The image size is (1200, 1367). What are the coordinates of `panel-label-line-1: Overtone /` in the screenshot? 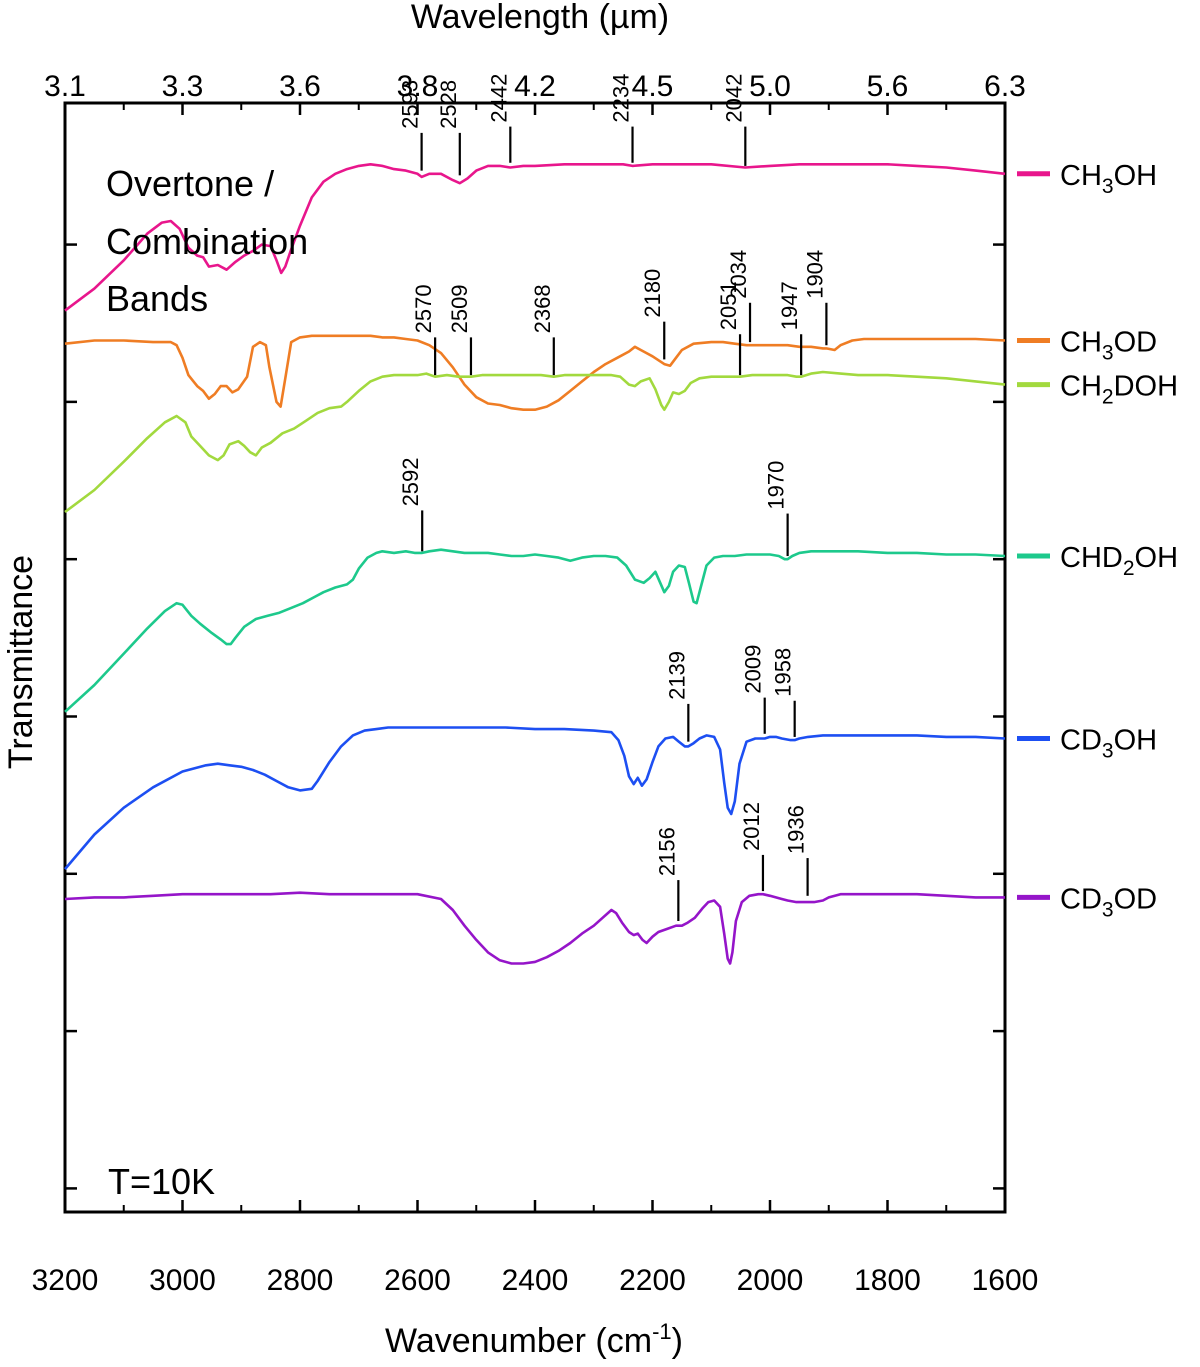 It's located at (190, 183).